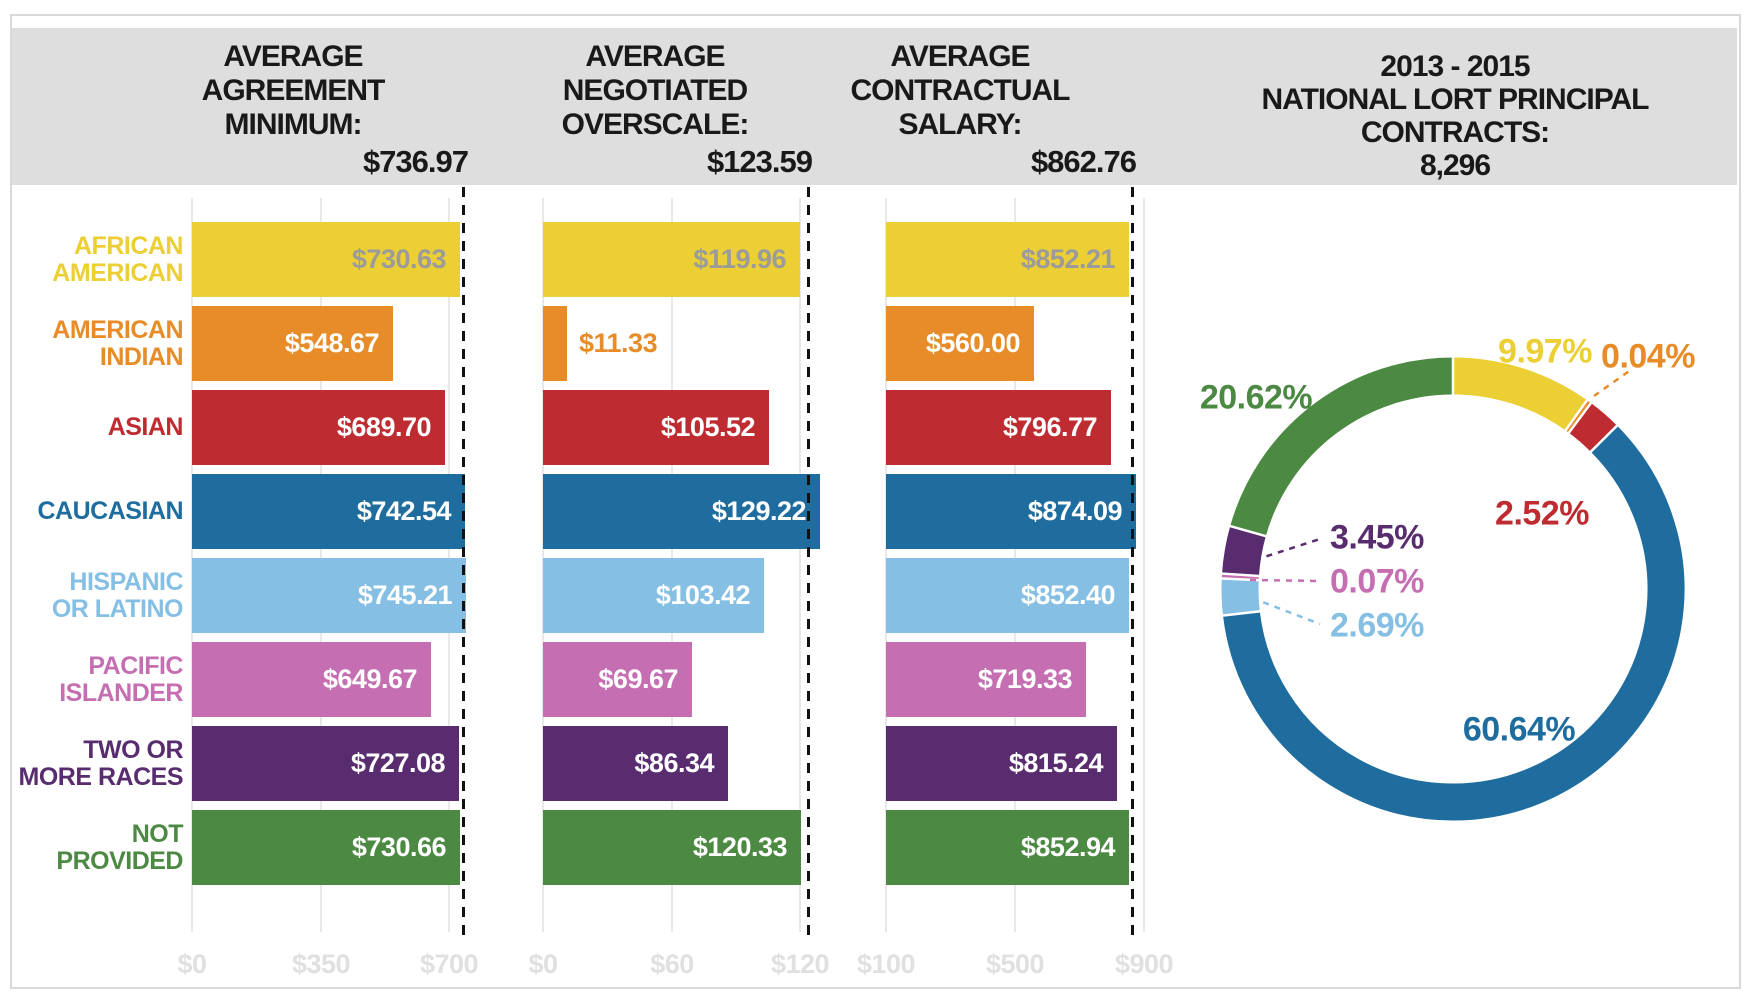 The height and width of the screenshot is (1000, 1749). Describe the element at coordinates (405, 595) in the screenshot. I see `bar-value-label: $745.21` at that location.